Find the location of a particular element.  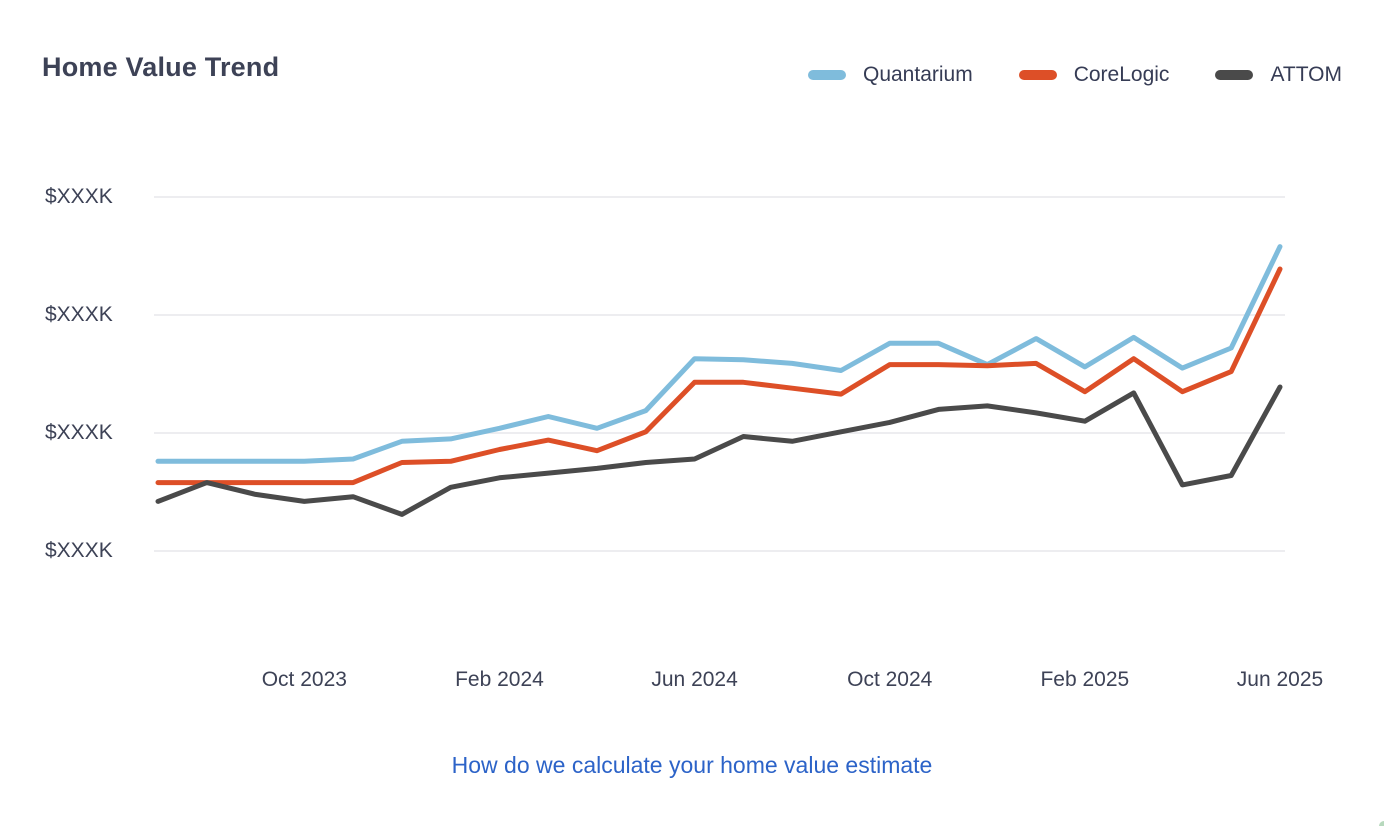

legend-item-corelogic: CoreLogic is located at coordinates (1094, 75).